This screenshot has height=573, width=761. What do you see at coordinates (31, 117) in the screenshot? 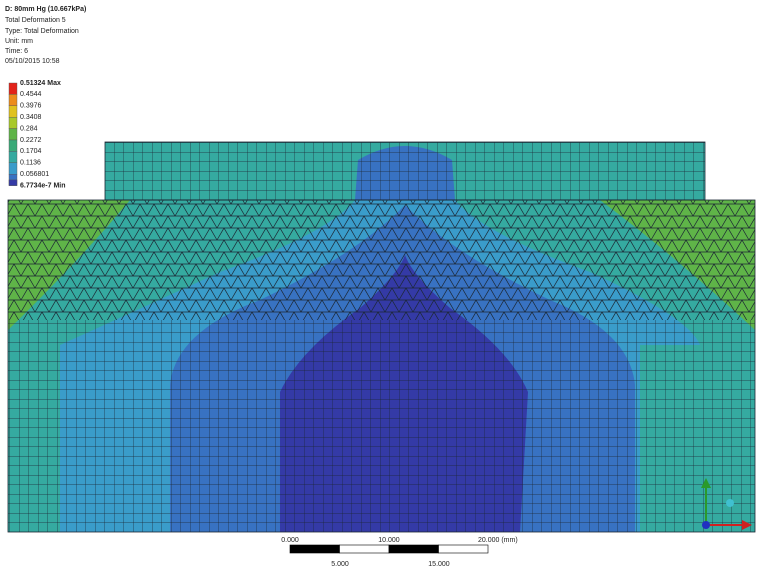
I see `legend-label: 0.3408` at bounding box center [31, 117].